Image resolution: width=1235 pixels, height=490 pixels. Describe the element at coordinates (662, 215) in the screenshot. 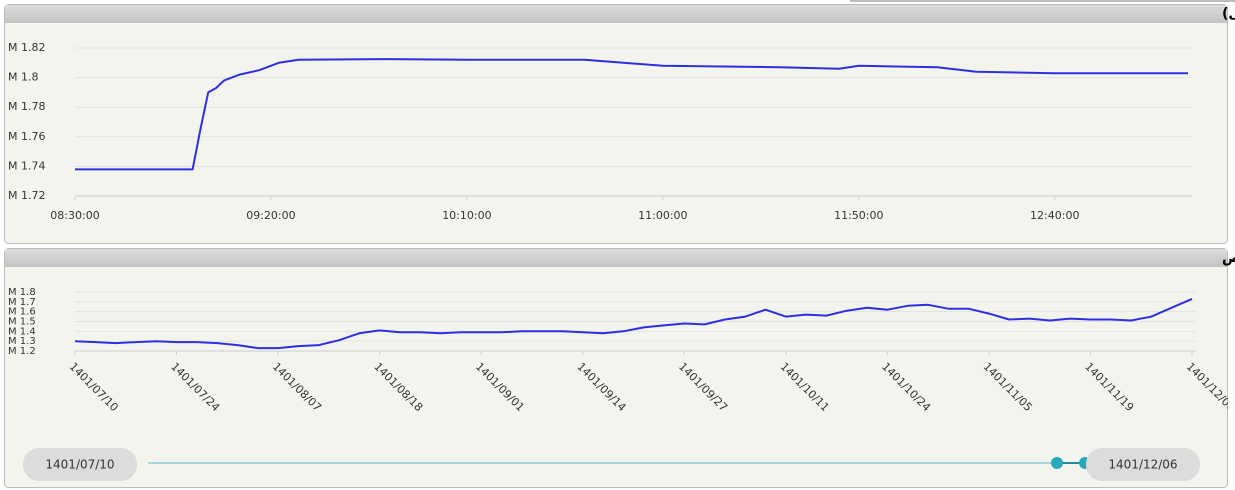

I see `x-tick-label: 11:00:00` at that location.